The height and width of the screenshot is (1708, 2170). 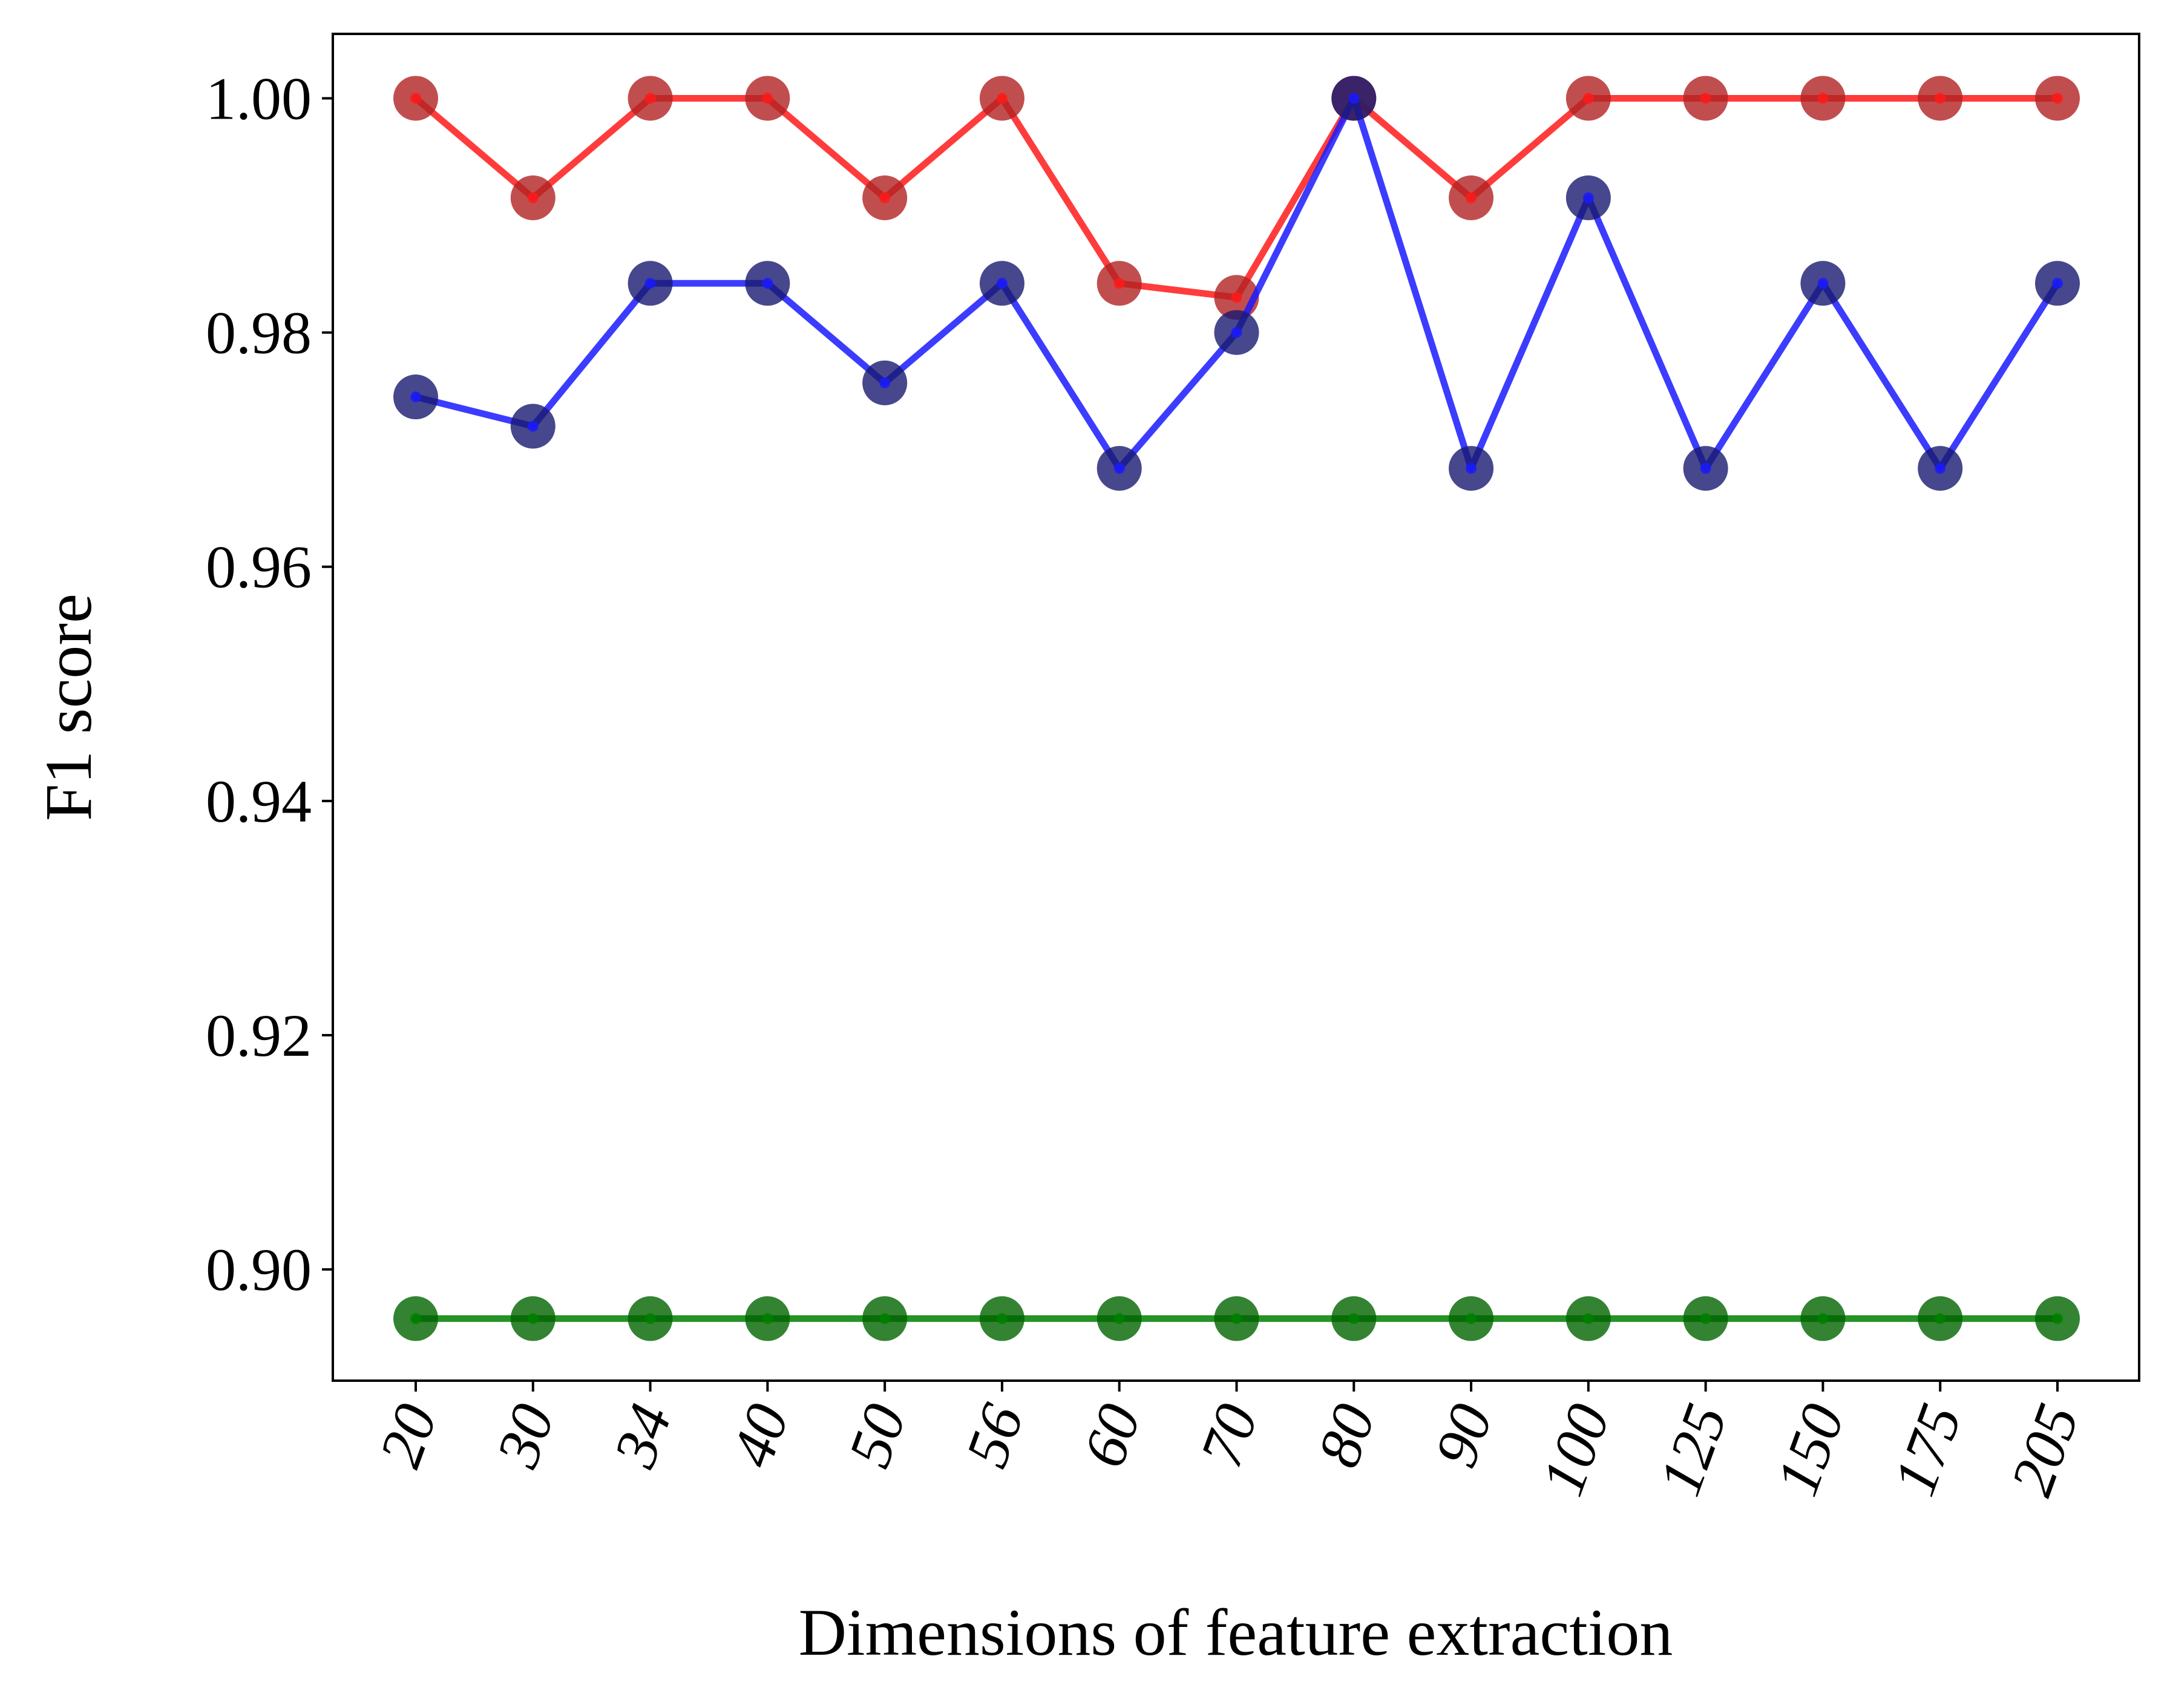 What do you see at coordinates (259, 333) in the screenshot?
I see `y-tick-label: 0.98` at bounding box center [259, 333].